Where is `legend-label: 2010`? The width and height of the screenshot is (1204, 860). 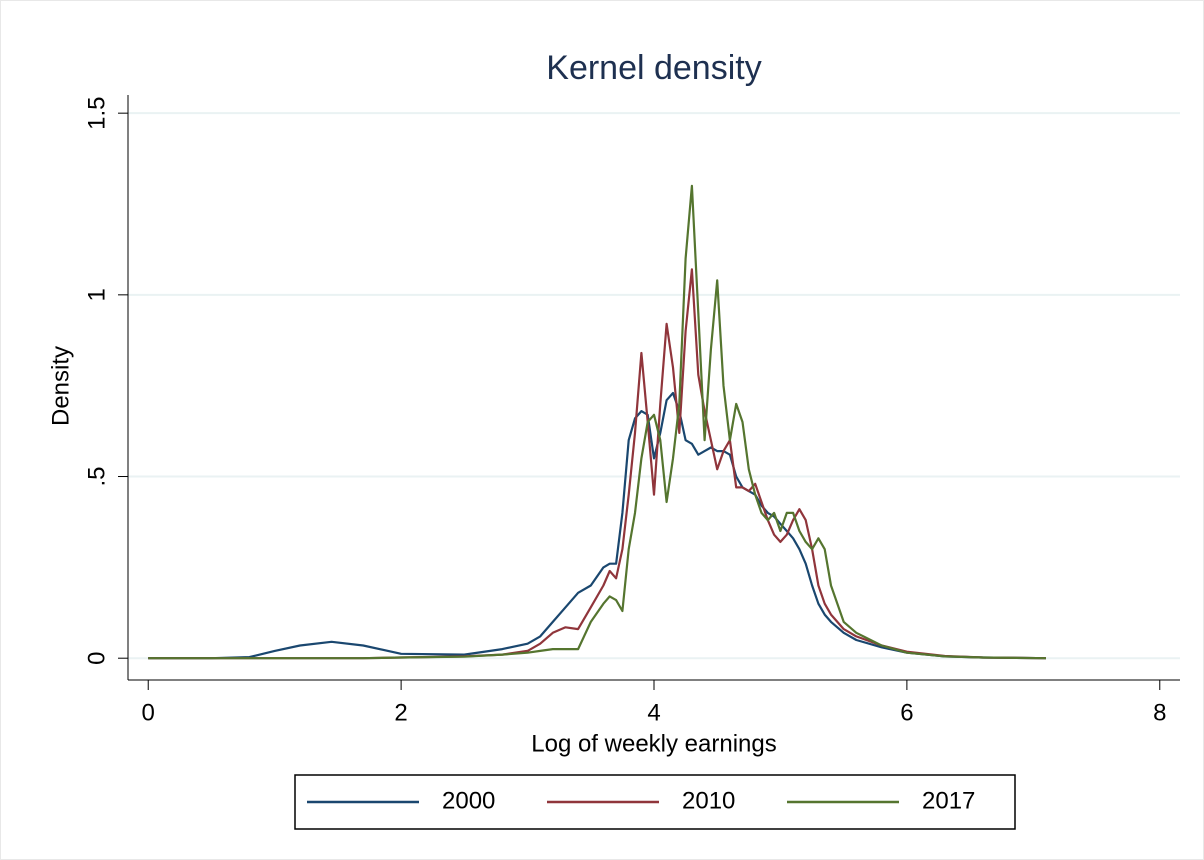 legend-label: 2010 is located at coordinates (708, 800).